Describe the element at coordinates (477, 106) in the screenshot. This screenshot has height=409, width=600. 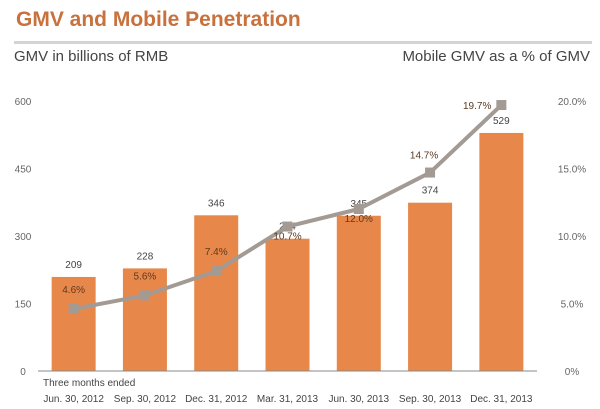
I see `mobile-share-label: 19.7%` at that location.